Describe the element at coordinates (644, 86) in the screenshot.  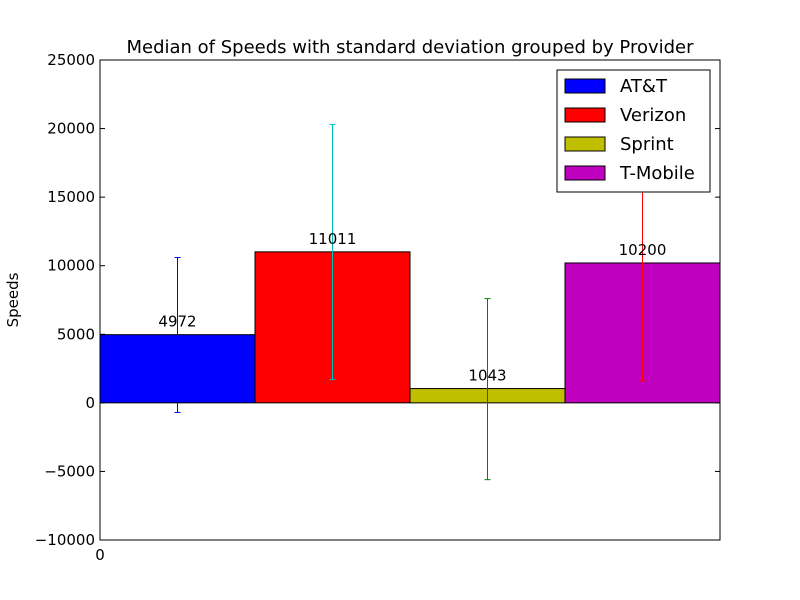
I see `legend-label: AT&T` at that location.